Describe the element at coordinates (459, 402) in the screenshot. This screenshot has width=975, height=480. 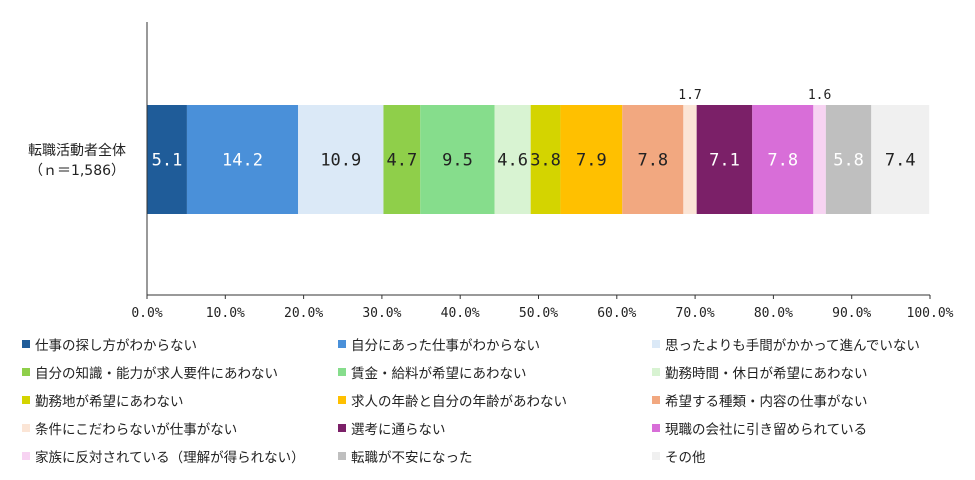
I see `legend-label: 求人の年齢と自分の年齢があわない` at that location.